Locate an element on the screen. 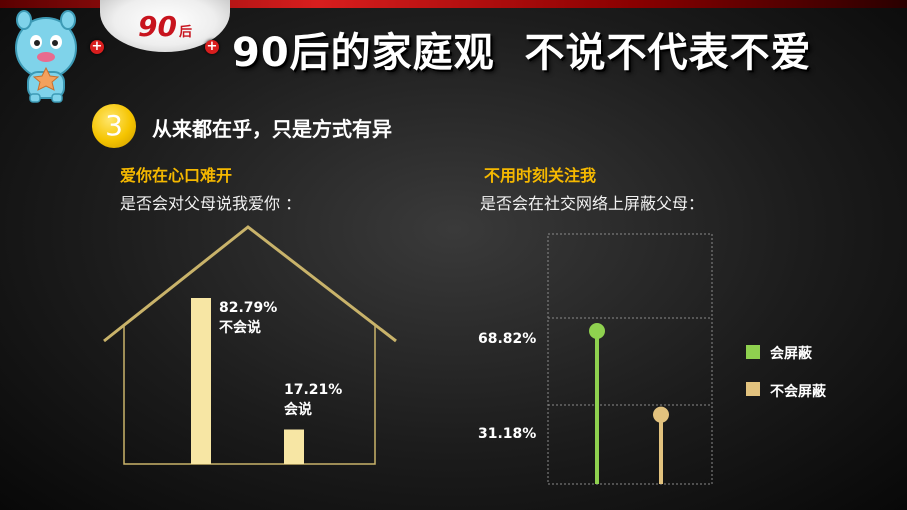 Image resolution: width=907 pixels, height=510 pixels. logo-badge-text: 90 后 is located at coordinates (165, 30).